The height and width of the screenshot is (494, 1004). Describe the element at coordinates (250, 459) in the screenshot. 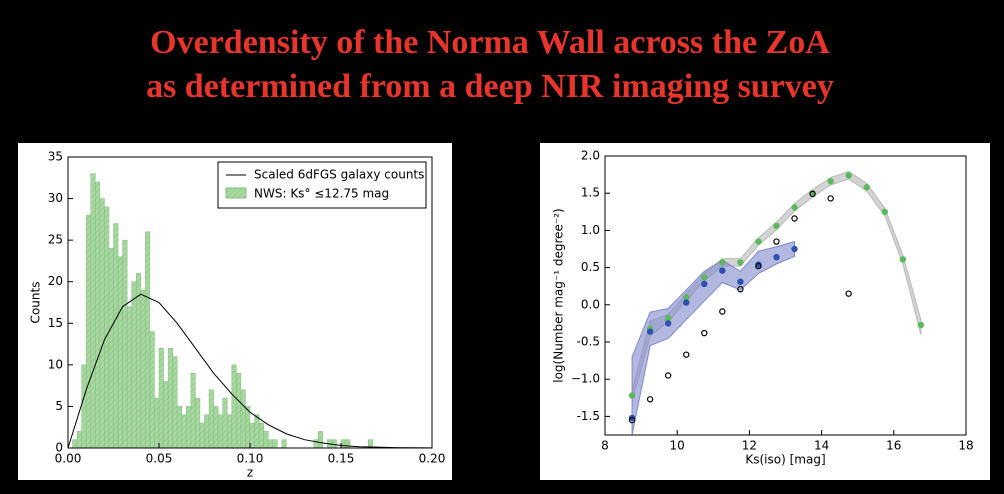

I see `x-tick-label: 0.10` at that location.